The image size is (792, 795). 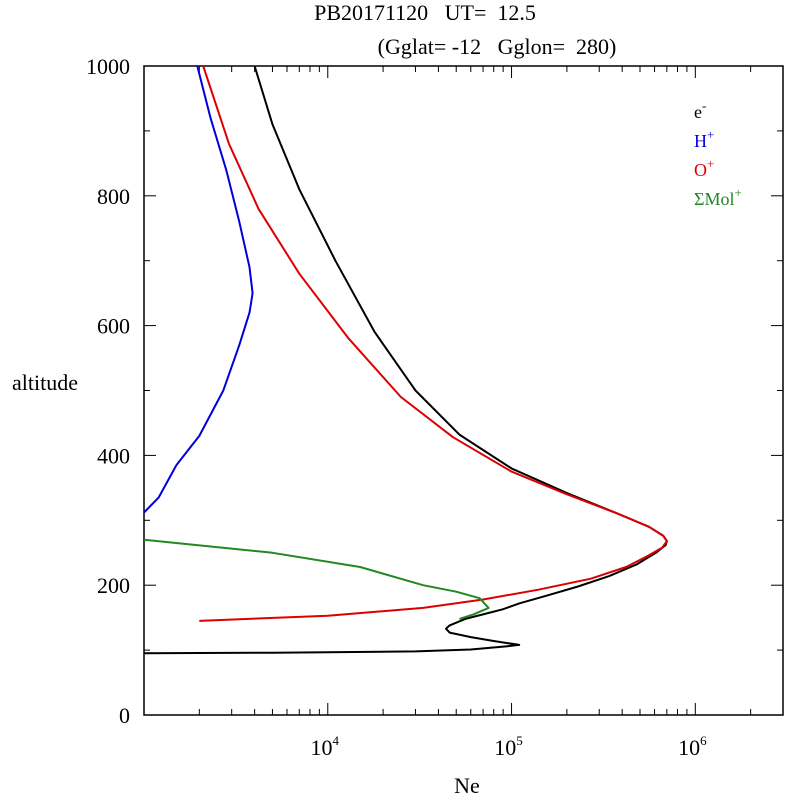 I want to click on legend-entry: O+, so click(x=704, y=168).